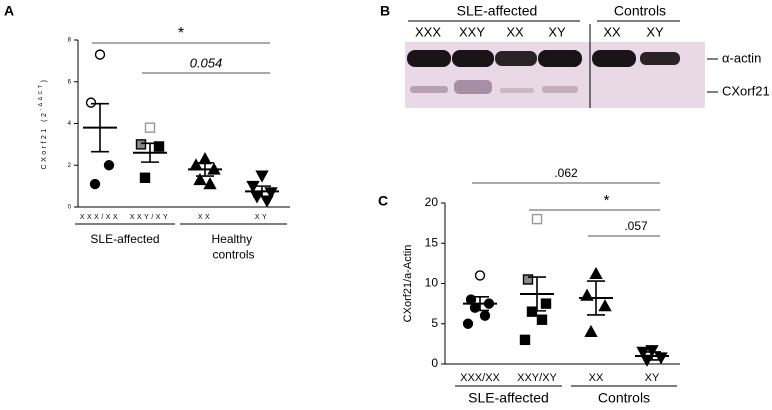 The image size is (772, 410). I want to click on group-label-line: Healthy, so click(233, 239).